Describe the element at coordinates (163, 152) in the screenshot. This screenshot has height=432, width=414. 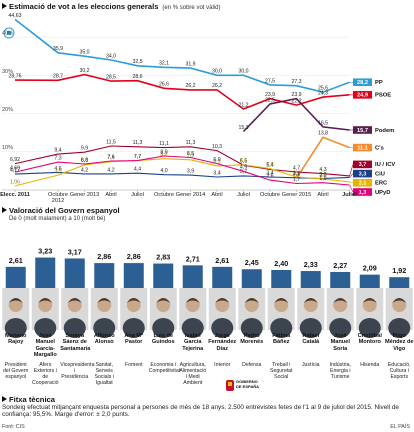
I see `data-label: 8,9` at that location.